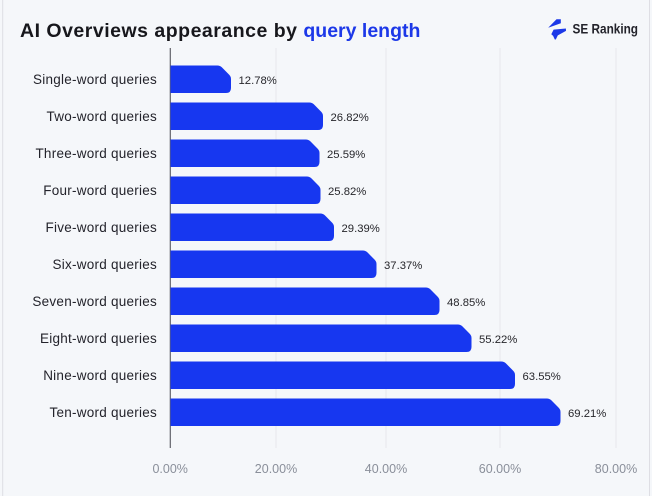 The height and width of the screenshot is (496, 652). I want to click on svg-text: 60.00%, so click(500, 469).